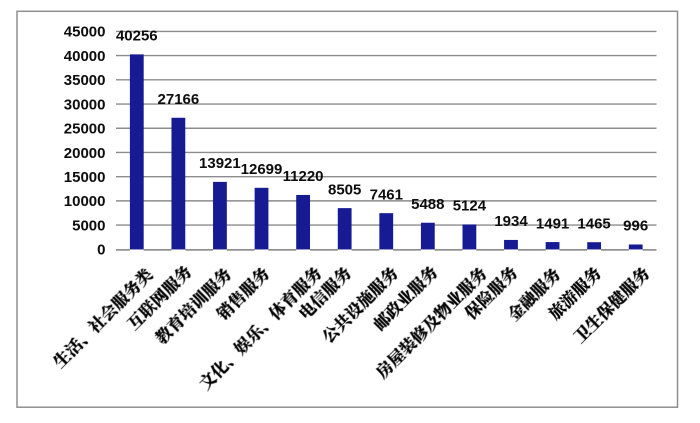  What do you see at coordinates (85, 129) in the screenshot?
I see `svg-text: 25000` at bounding box center [85, 129].